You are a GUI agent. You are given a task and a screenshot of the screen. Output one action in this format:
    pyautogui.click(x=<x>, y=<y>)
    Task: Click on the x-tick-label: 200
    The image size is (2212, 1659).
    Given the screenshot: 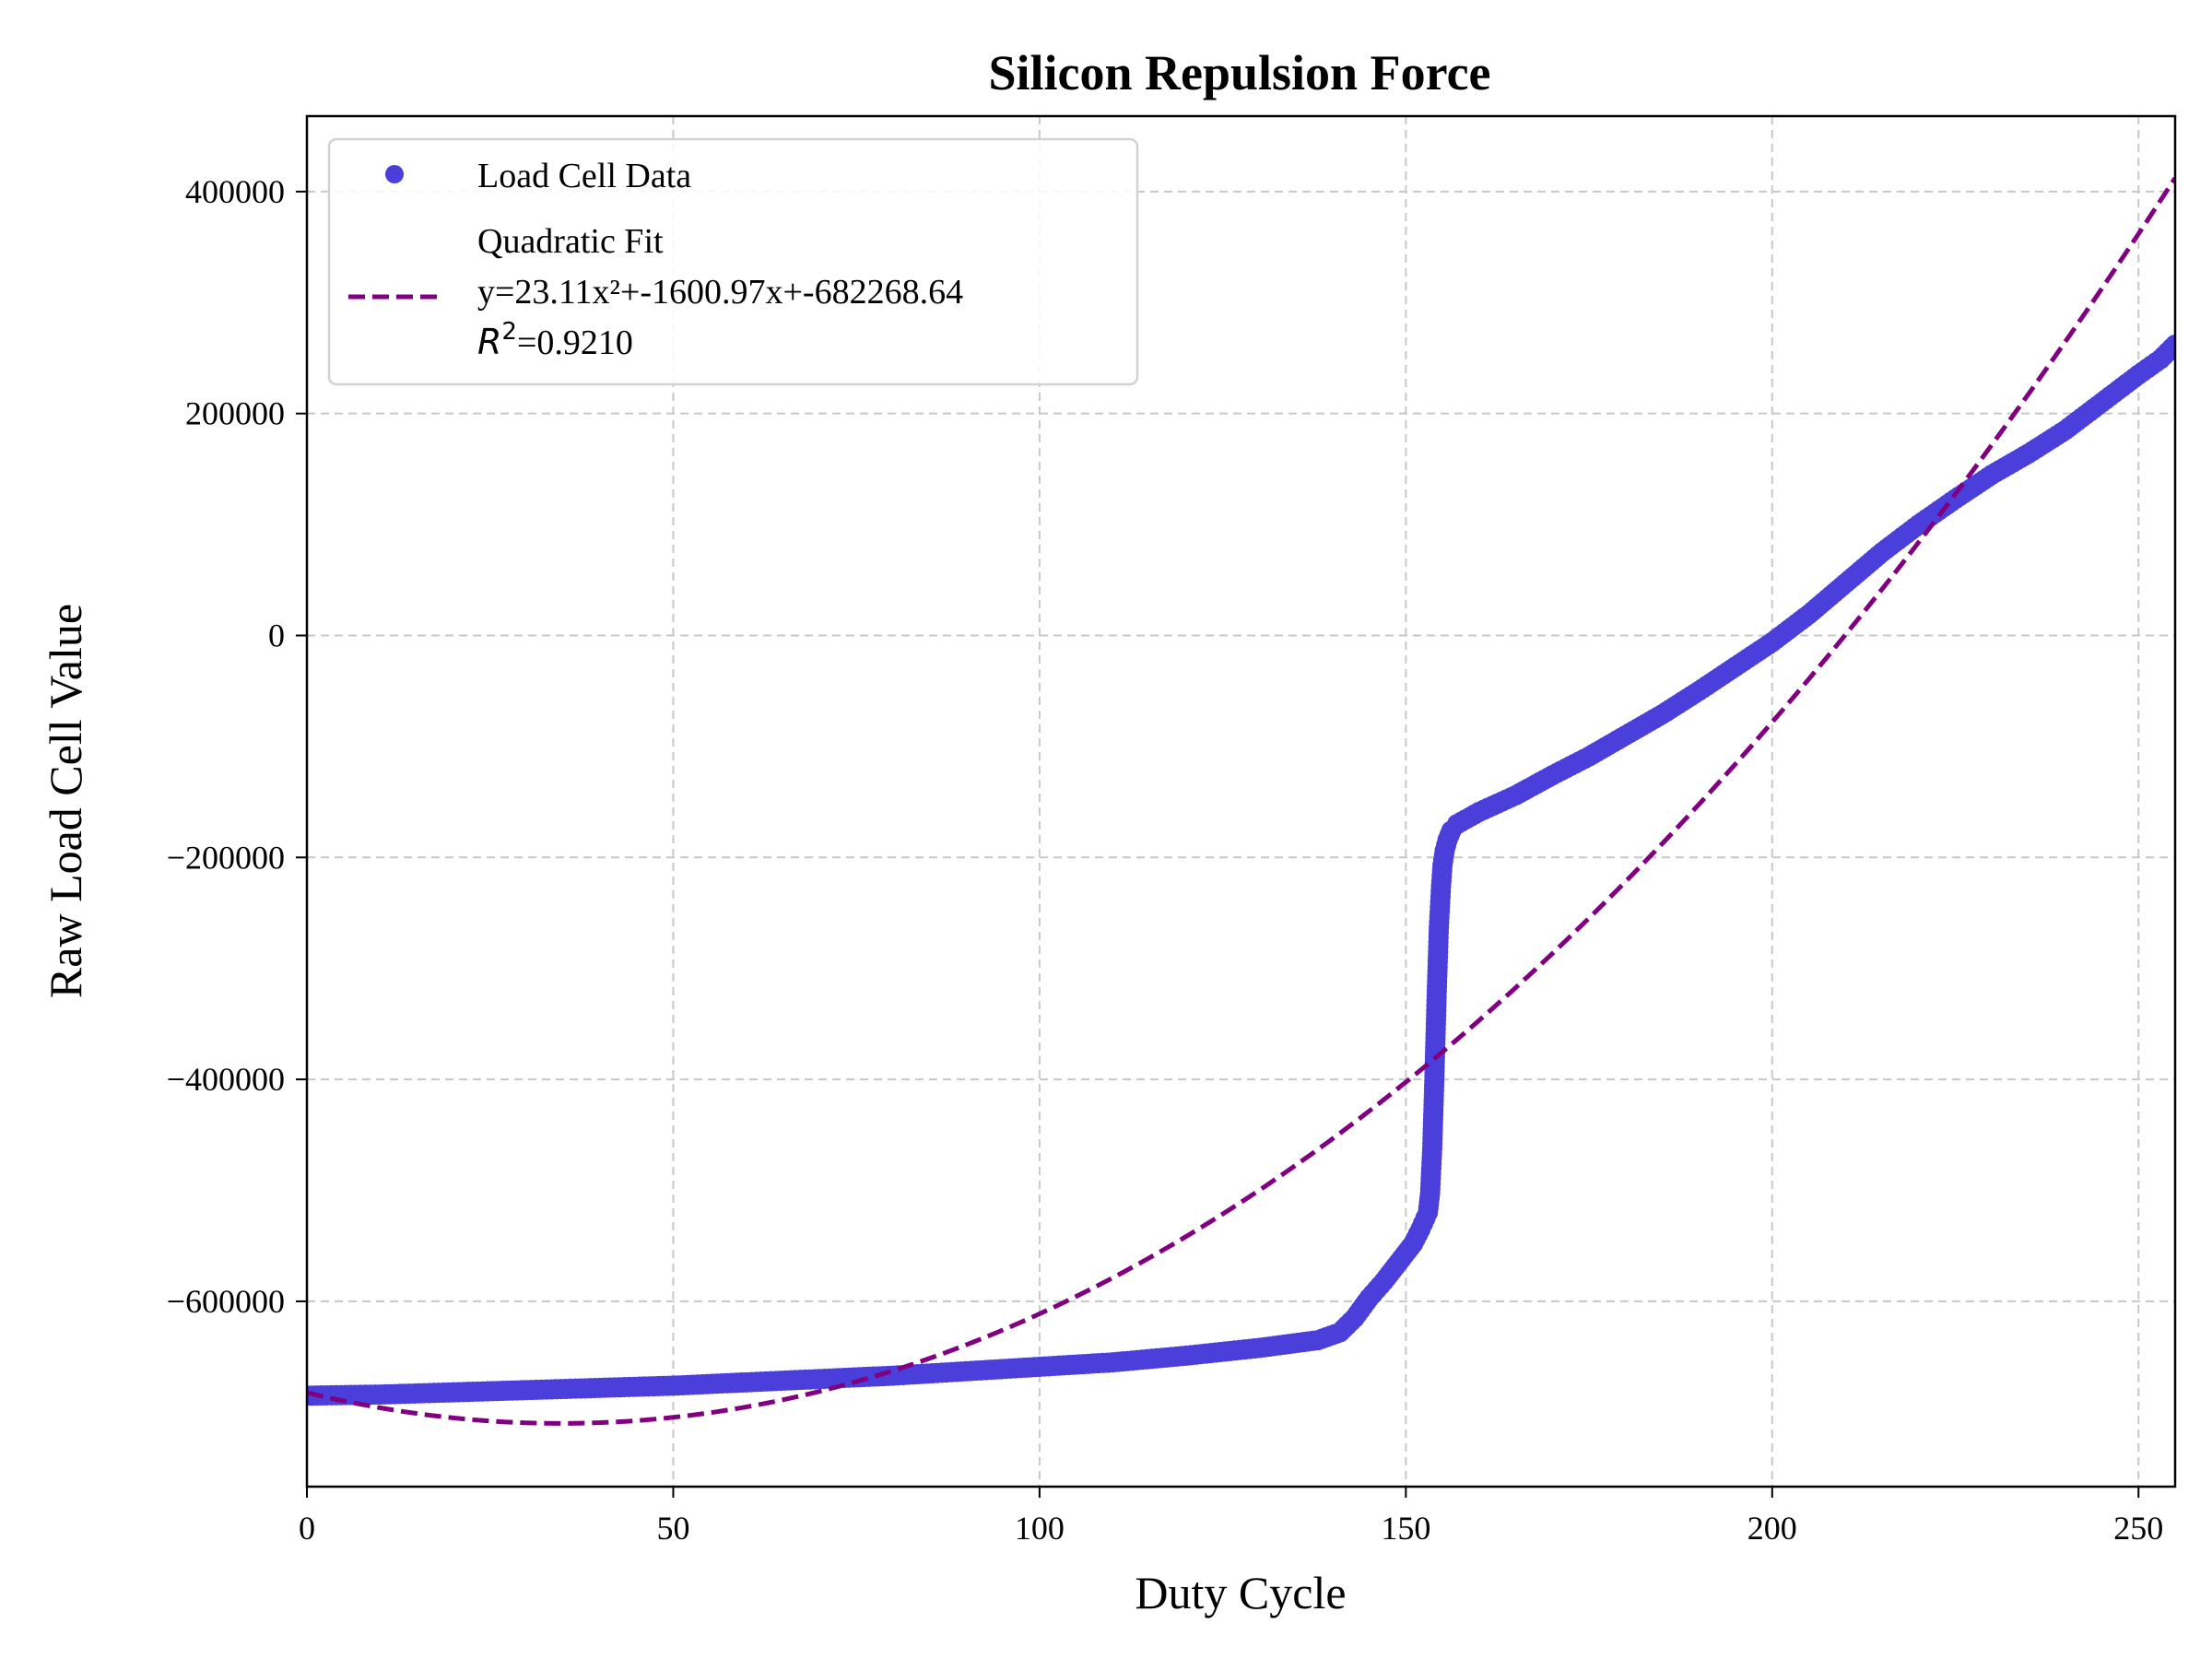 What is the action you would take?
    pyautogui.click(x=1772, y=1528)
    